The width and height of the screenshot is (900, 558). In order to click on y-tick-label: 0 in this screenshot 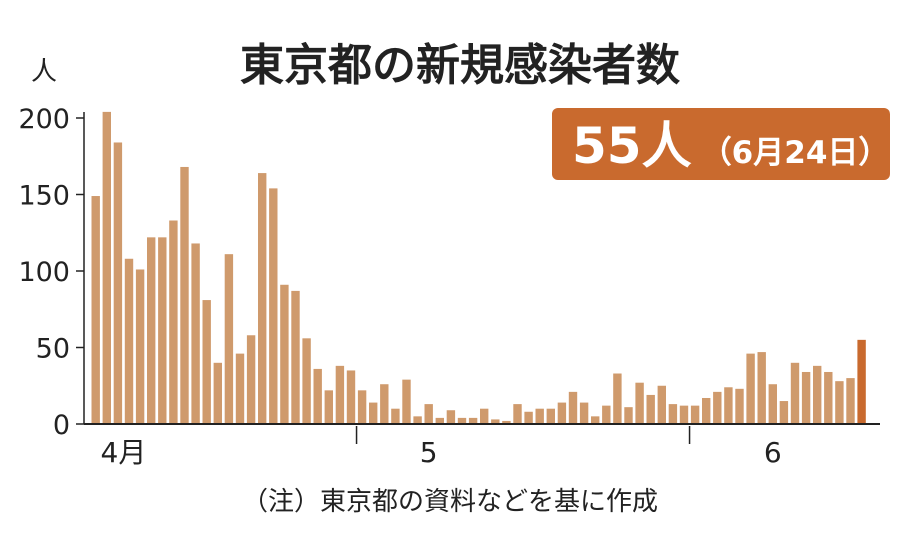, I will do `click(61, 425)`.